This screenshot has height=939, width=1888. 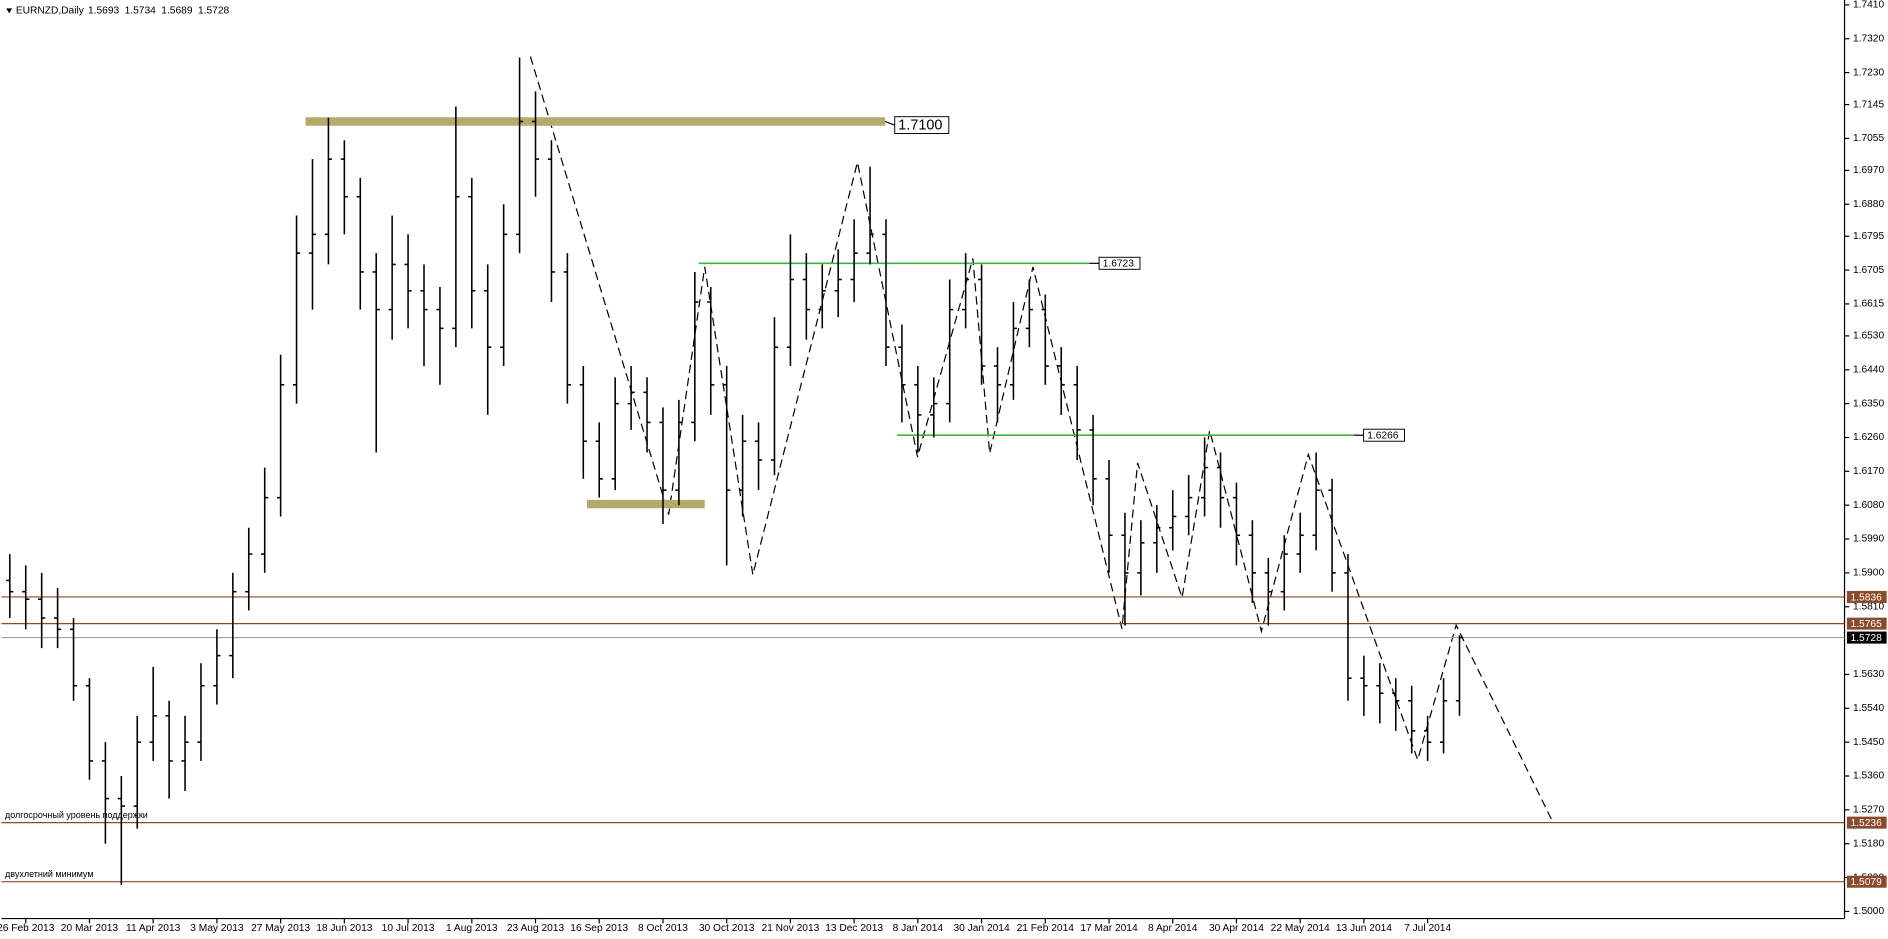 What do you see at coordinates (1869, 539) in the screenshot?
I see `y-tick-label: 1.5990` at bounding box center [1869, 539].